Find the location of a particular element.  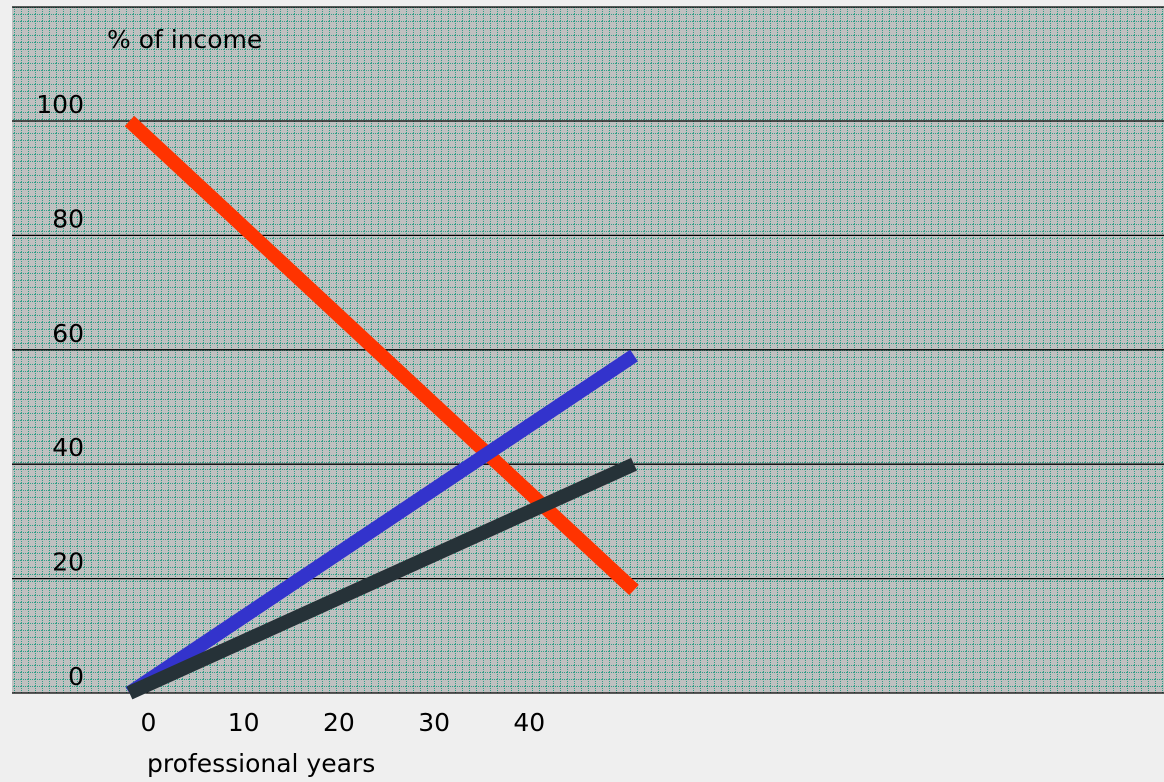

y-tick-label: 20 is located at coordinates (68, 562).